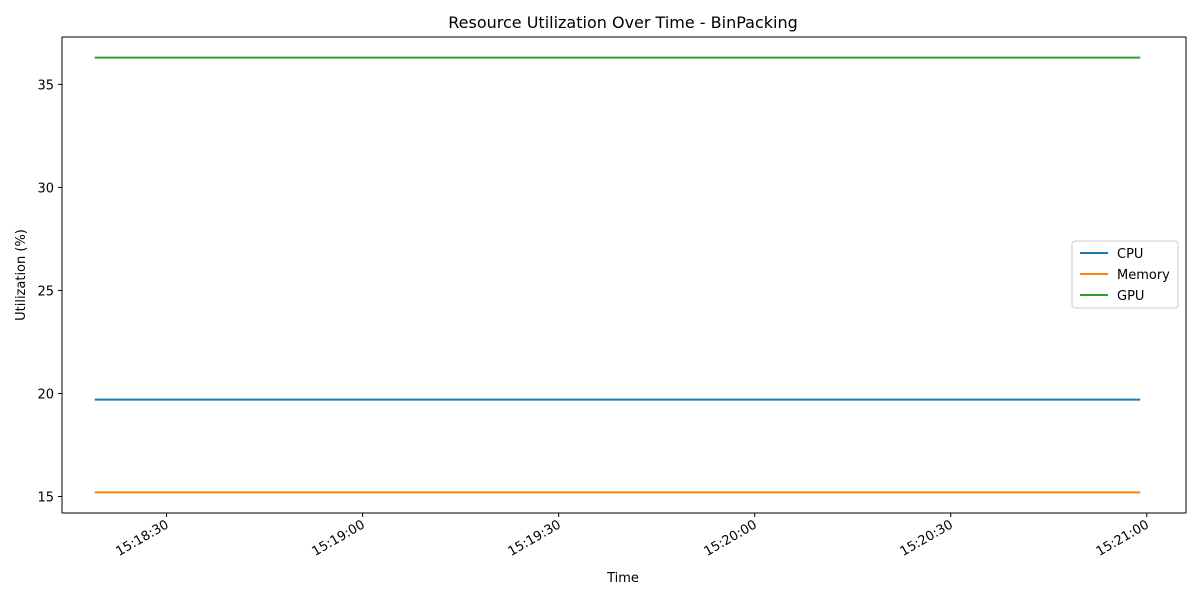 The height and width of the screenshot is (600, 1200). I want to click on y-axis: 15 20 25 30 35, so click(49, 292).